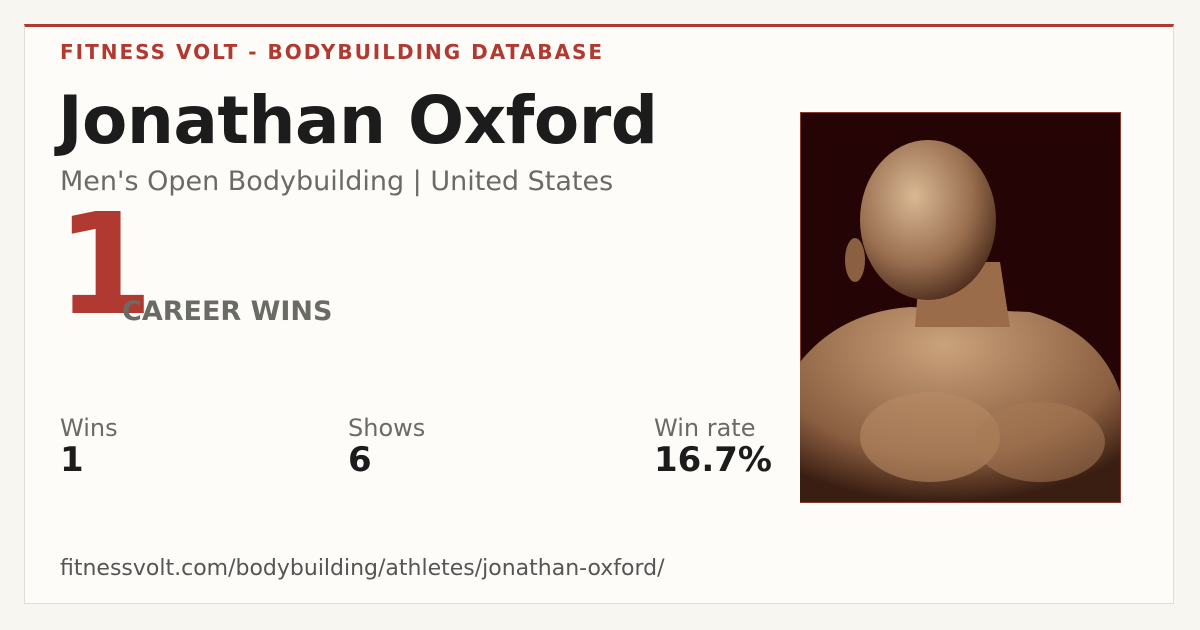  Describe the element at coordinates (360, 460) in the screenshot. I see `stat-value: 6` at that location.